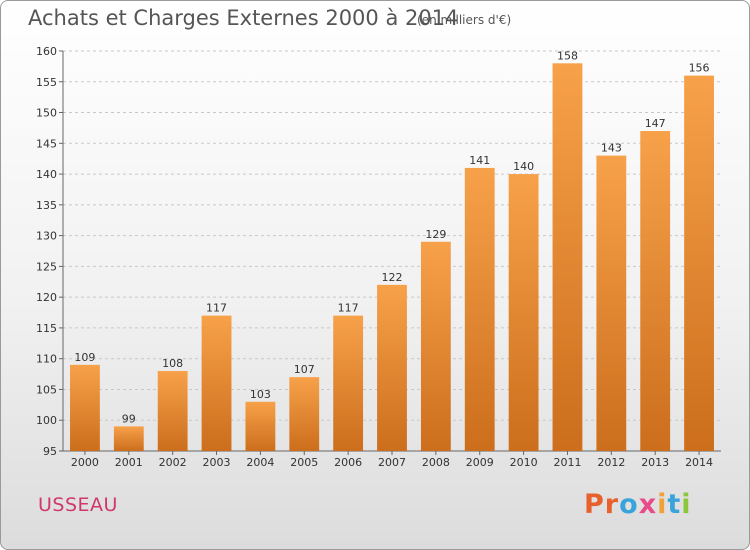  Describe the element at coordinates (567, 55) in the screenshot. I see `bar-value-label: 158` at that location.